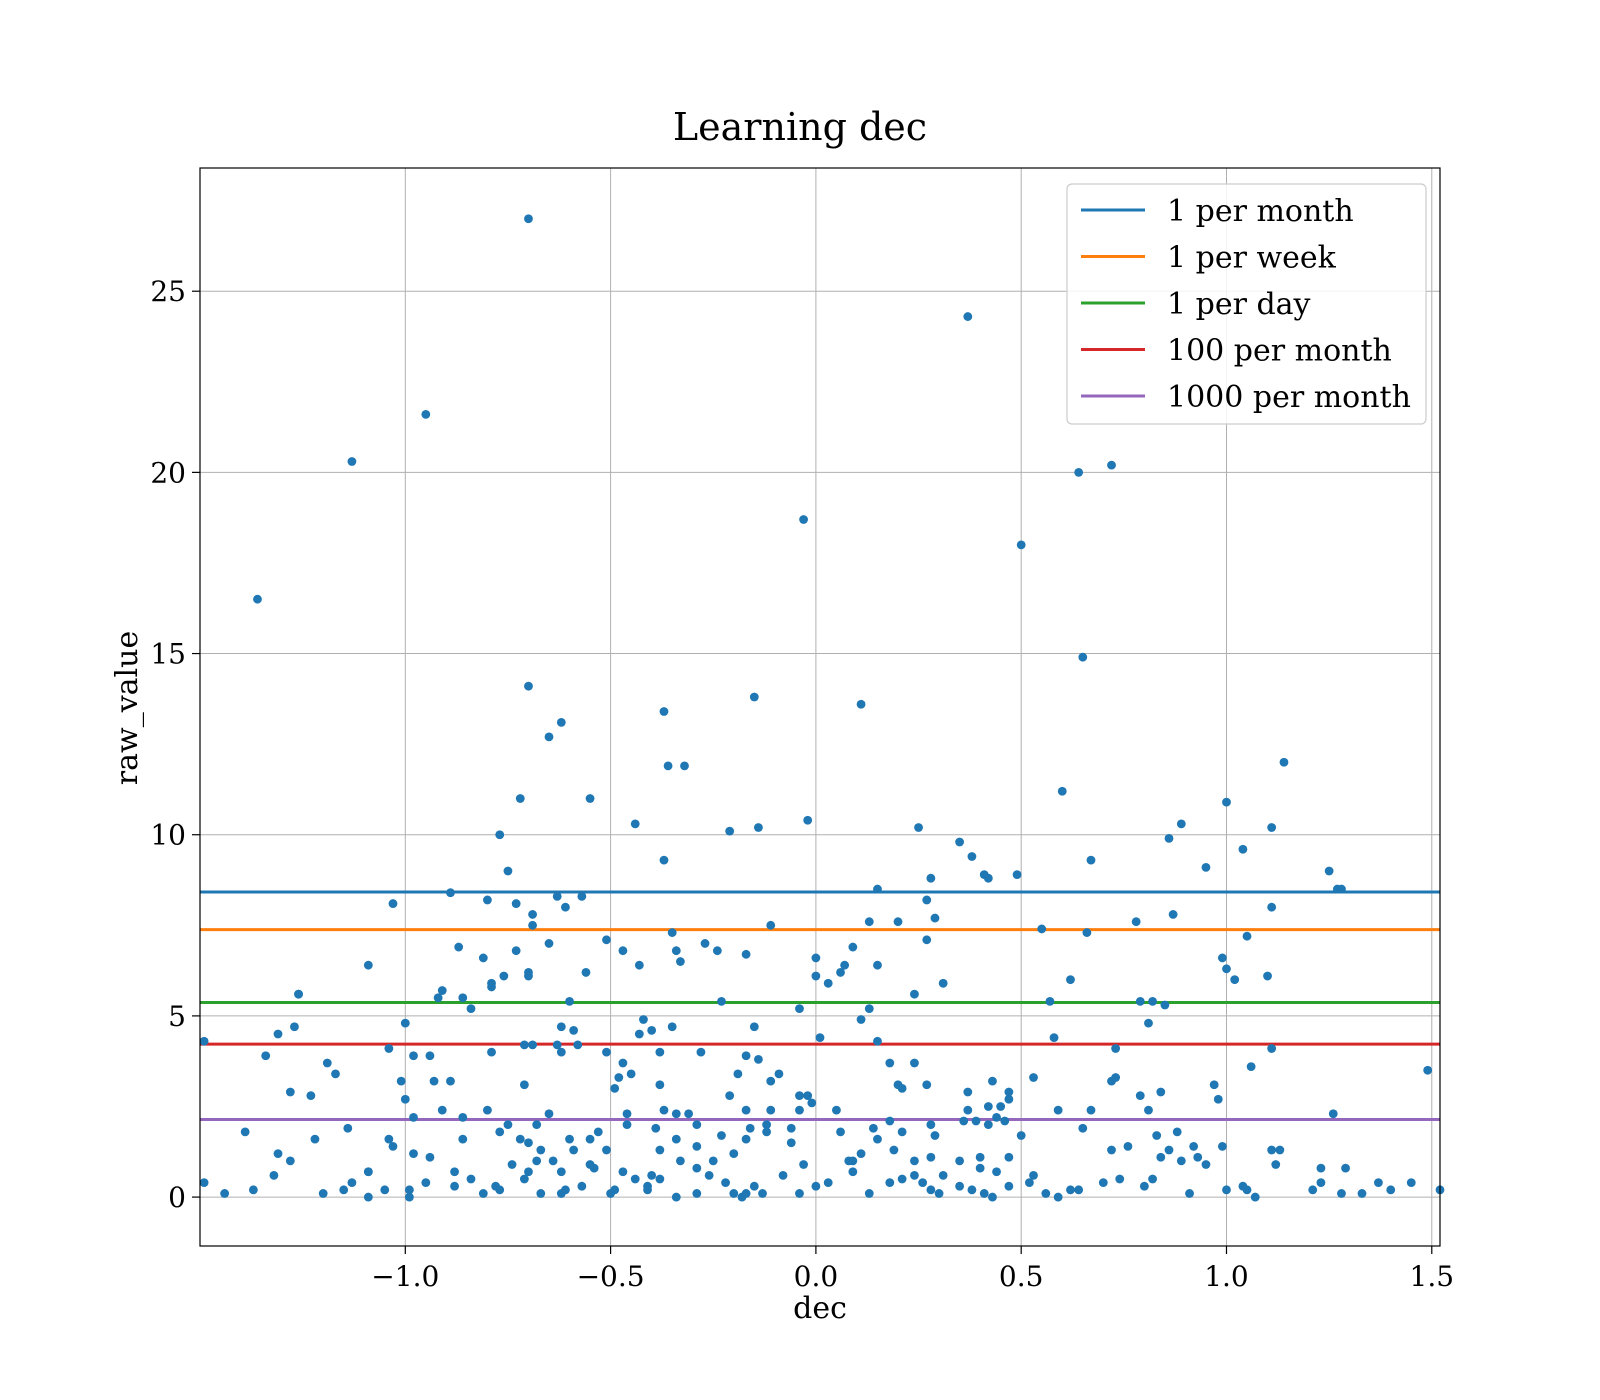  What do you see at coordinates (1226, 1276) in the screenshot?
I see `x-tick-label: 1.0` at bounding box center [1226, 1276].